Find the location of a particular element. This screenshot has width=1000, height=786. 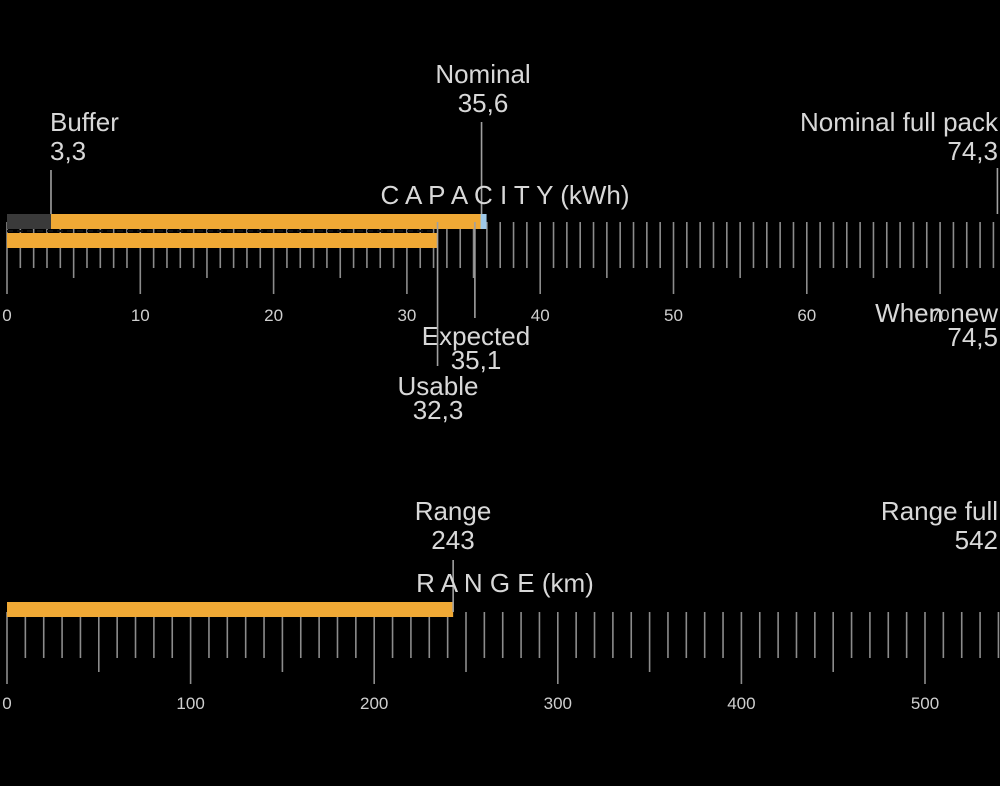

capacity-tick-label: 10 is located at coordinates (140, 315).